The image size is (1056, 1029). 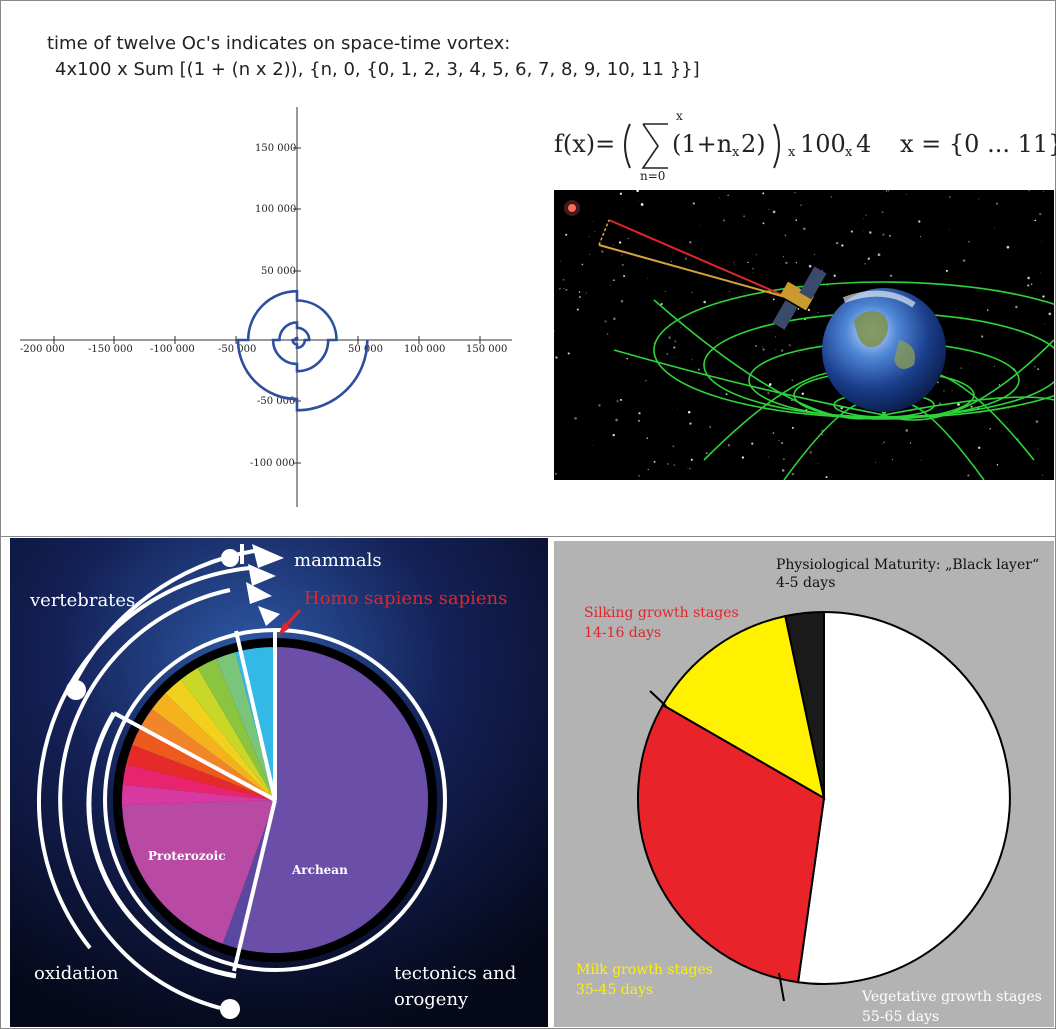 I want to click on label-physiological: Physiological Maturity: „Black layer“, so click(x=907, y=565).